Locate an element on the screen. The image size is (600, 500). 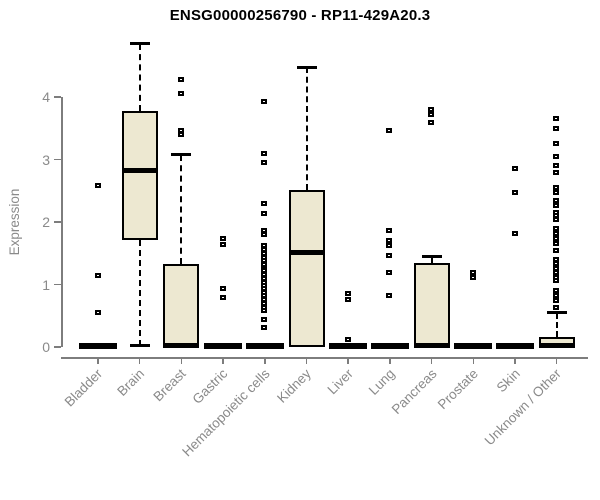
y-tick-label: 0 is located at coordinates (46, 347).